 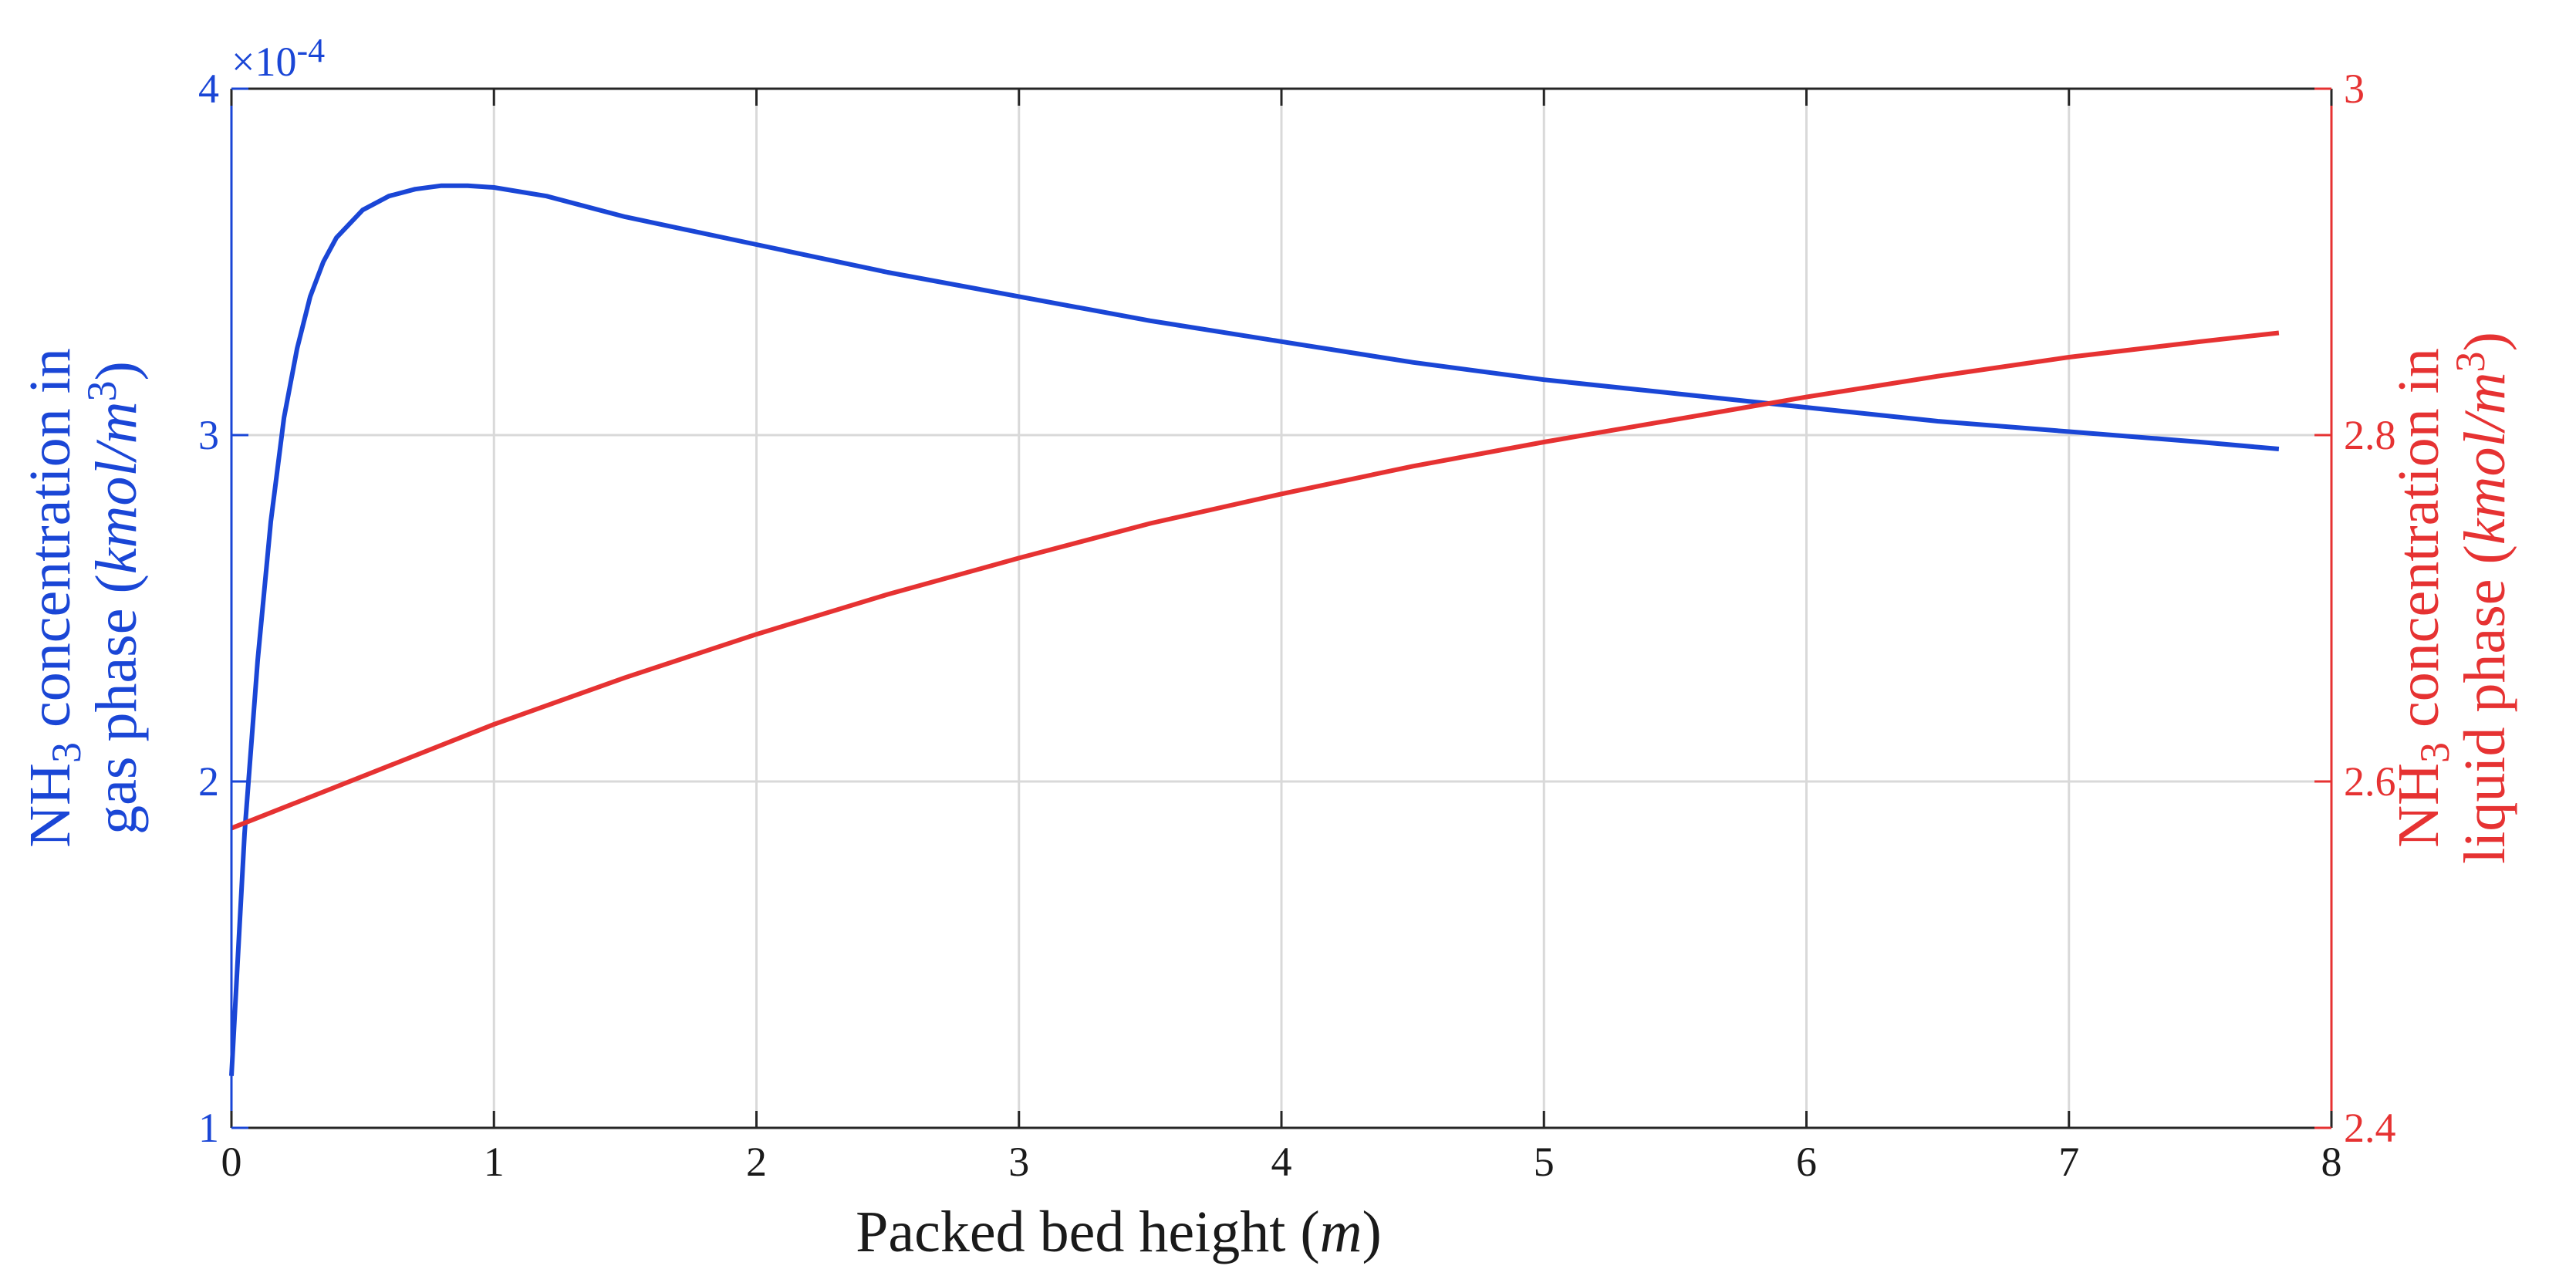 What do you see at coordinates (494, 1162) in the screenshot?
I see `x-tick-label: 1` at bounding box center [494, 1162].